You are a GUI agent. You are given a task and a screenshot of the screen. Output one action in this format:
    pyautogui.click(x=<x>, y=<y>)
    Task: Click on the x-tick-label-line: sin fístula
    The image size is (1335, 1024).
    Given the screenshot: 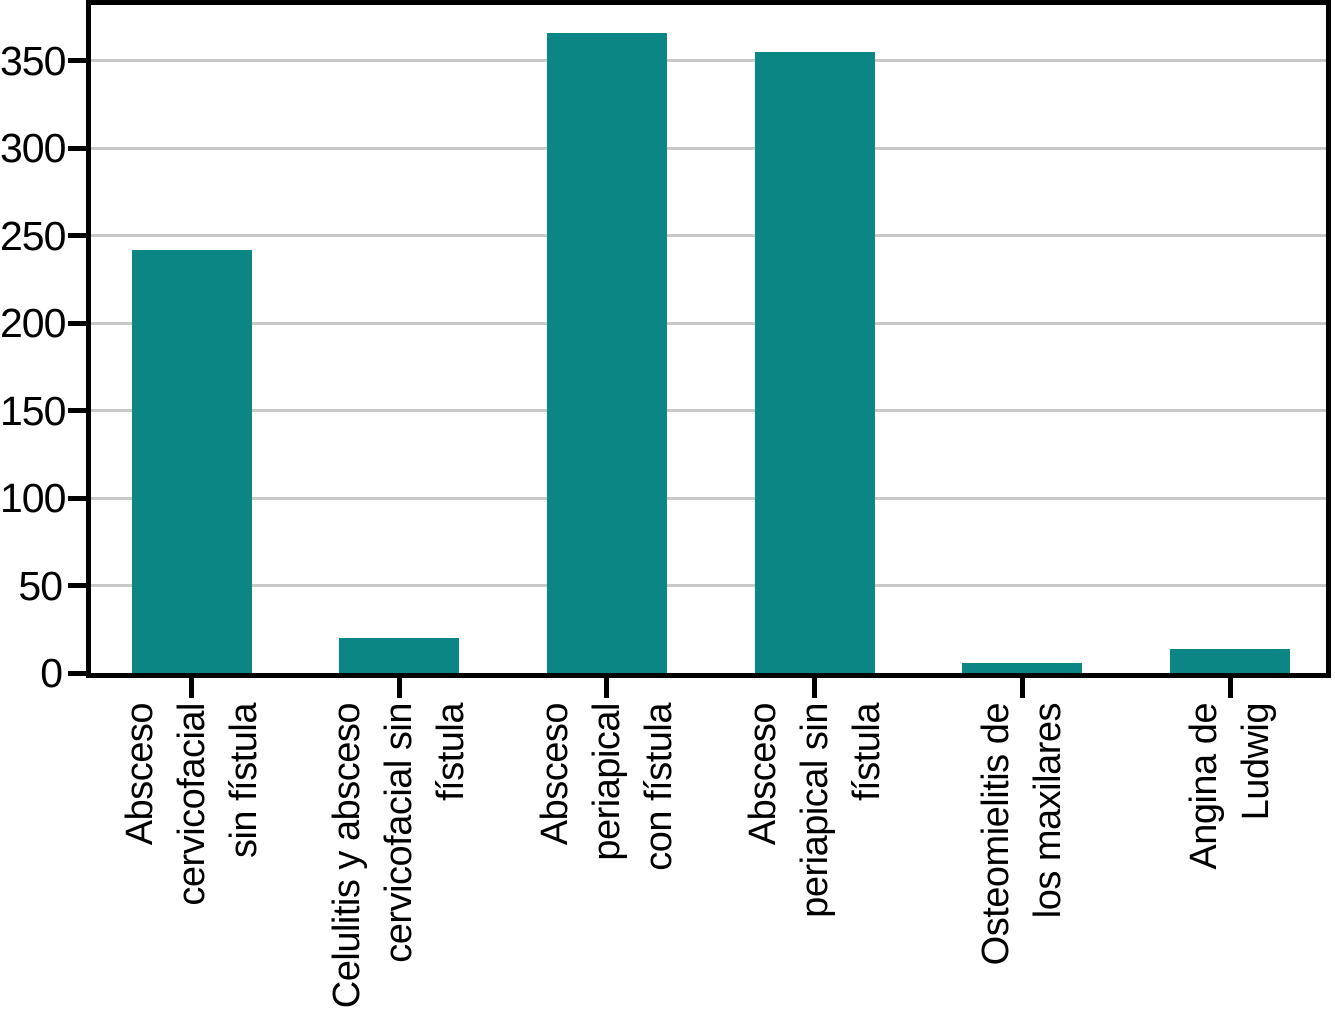 What is the action you would take?
    pyautogui.click(x=243, y=781)
    